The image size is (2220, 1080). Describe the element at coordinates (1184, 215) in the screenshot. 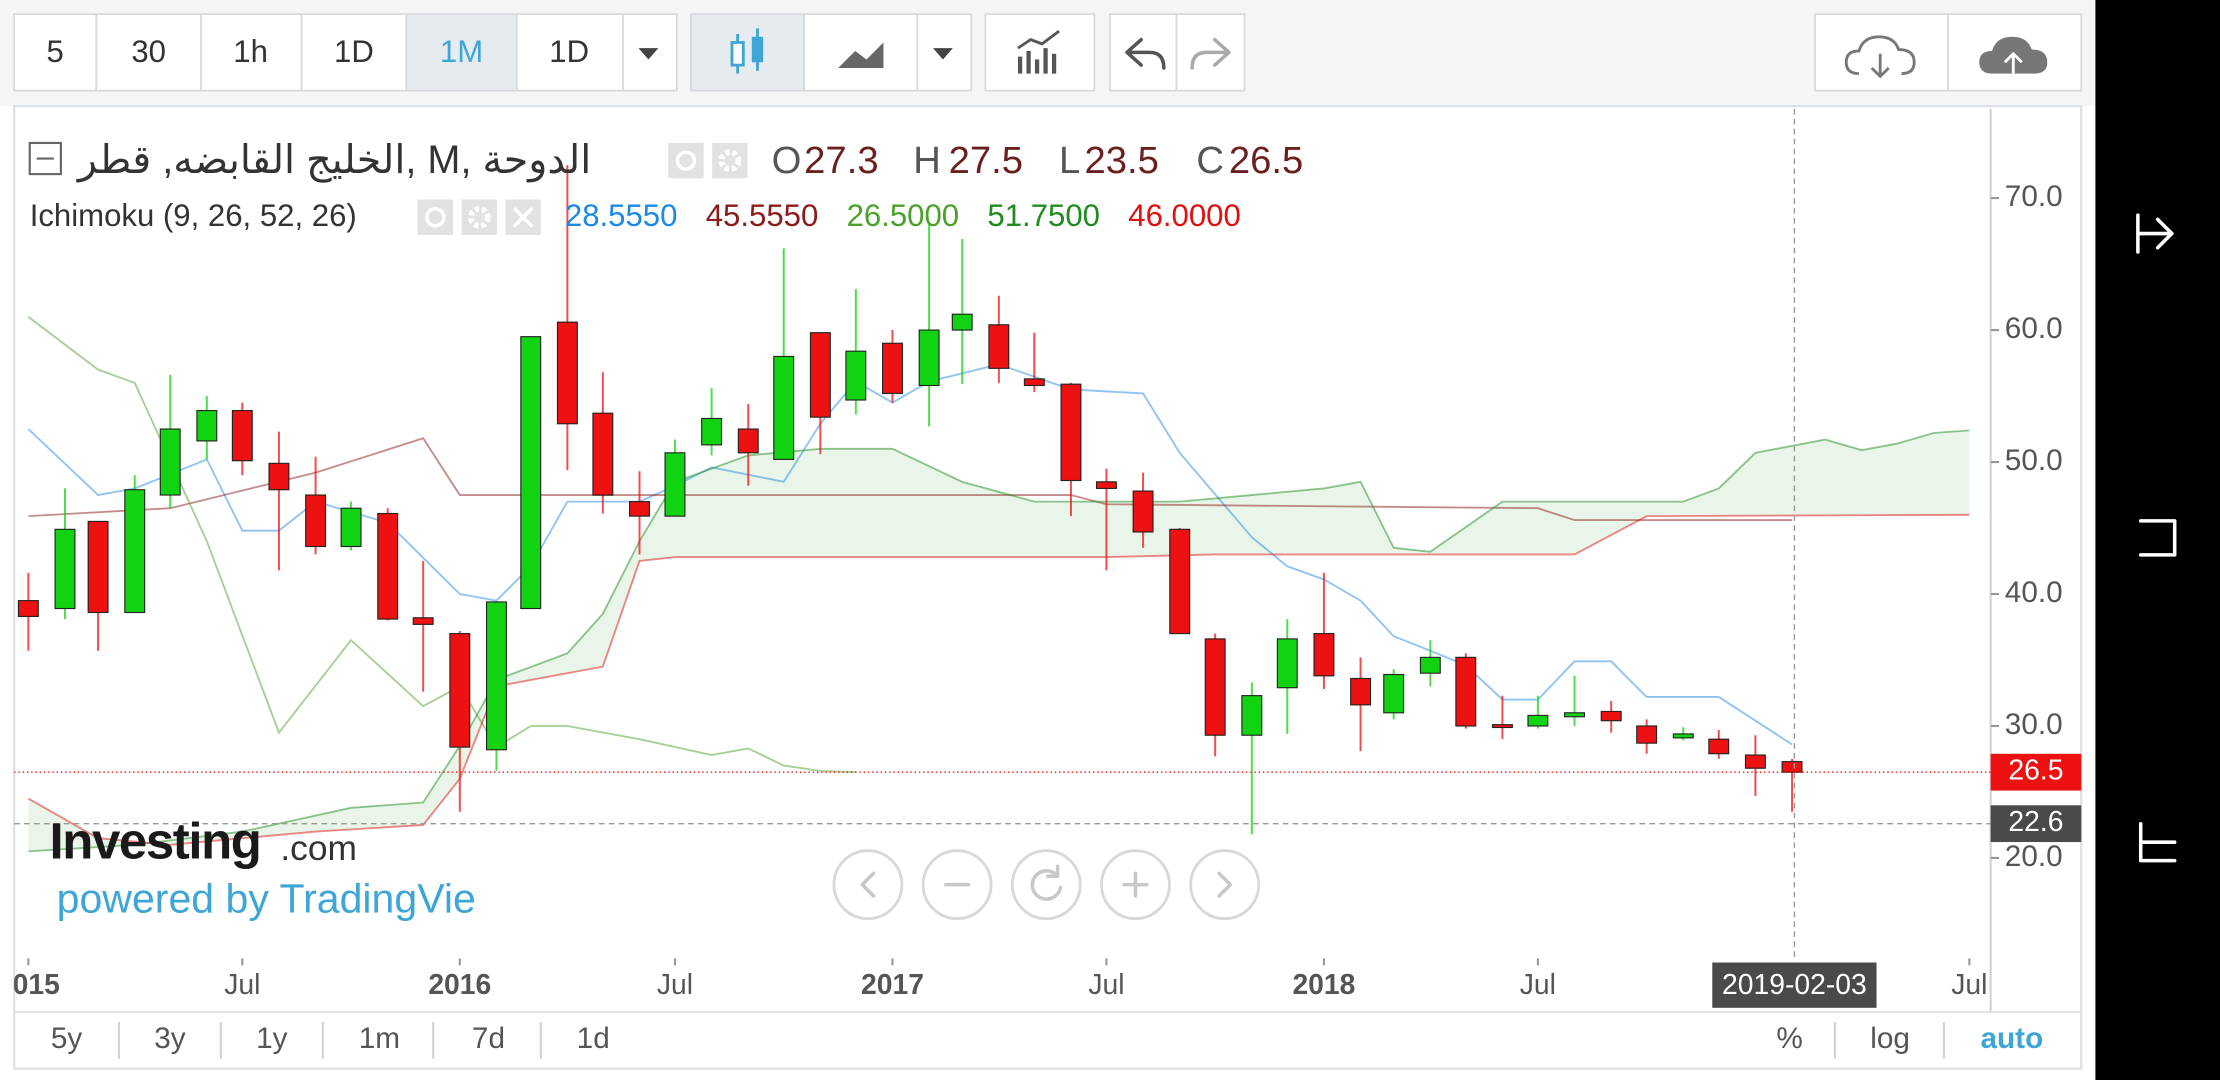

I see `indicator-value: 46.0000` at that location.